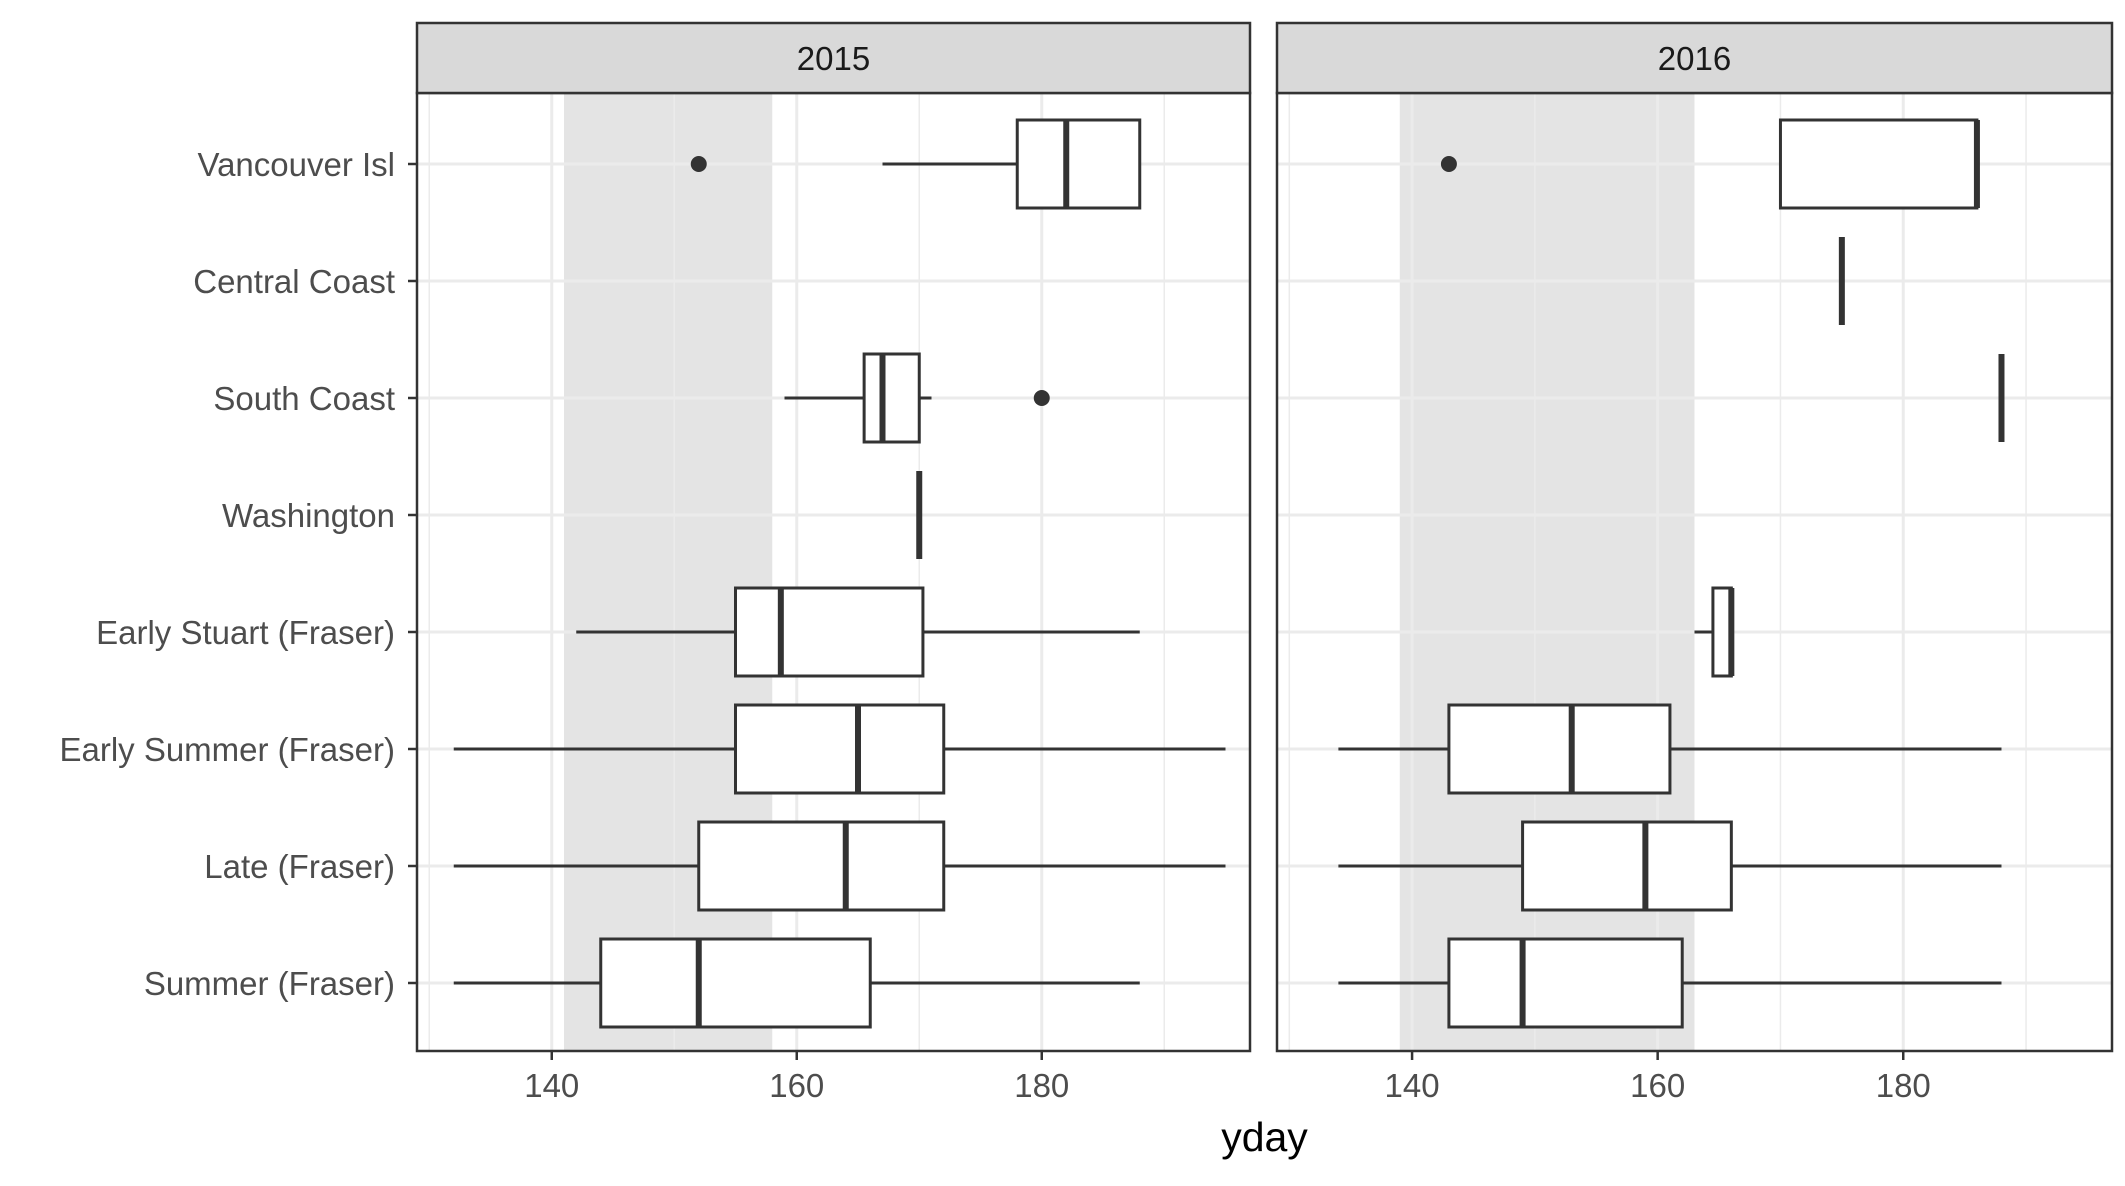 The width and height of the screenshot is (2125, 1186). Describe the element at coordinates (829, 632) in the screenshot. I see `box-early-stuart-fraser-2015` at that location.